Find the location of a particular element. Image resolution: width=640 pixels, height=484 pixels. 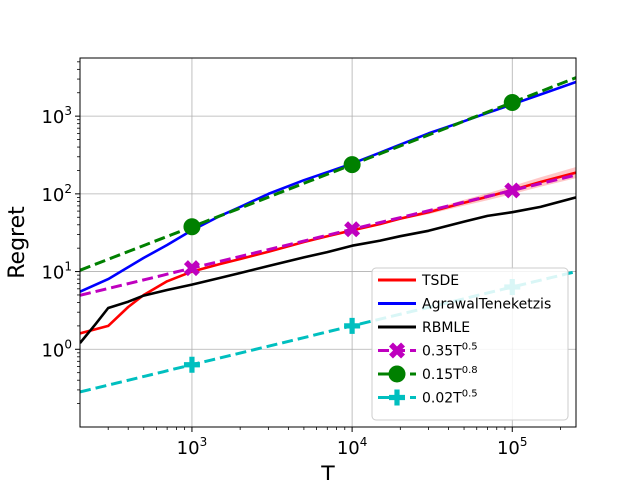

legend-item-0-02t-0-5: 0.02T0.5 is located at coordinates (428, 398).